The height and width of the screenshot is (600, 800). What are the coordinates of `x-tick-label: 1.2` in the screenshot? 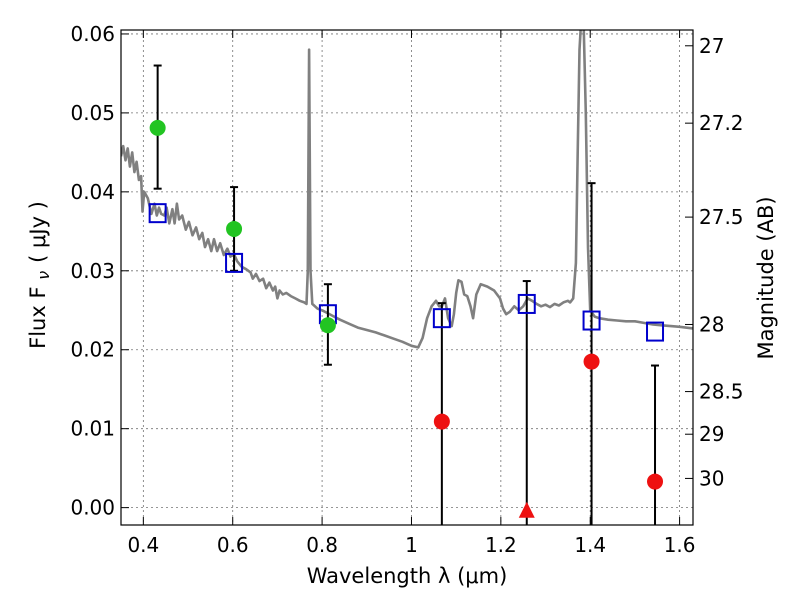 It's located at (501, 545).